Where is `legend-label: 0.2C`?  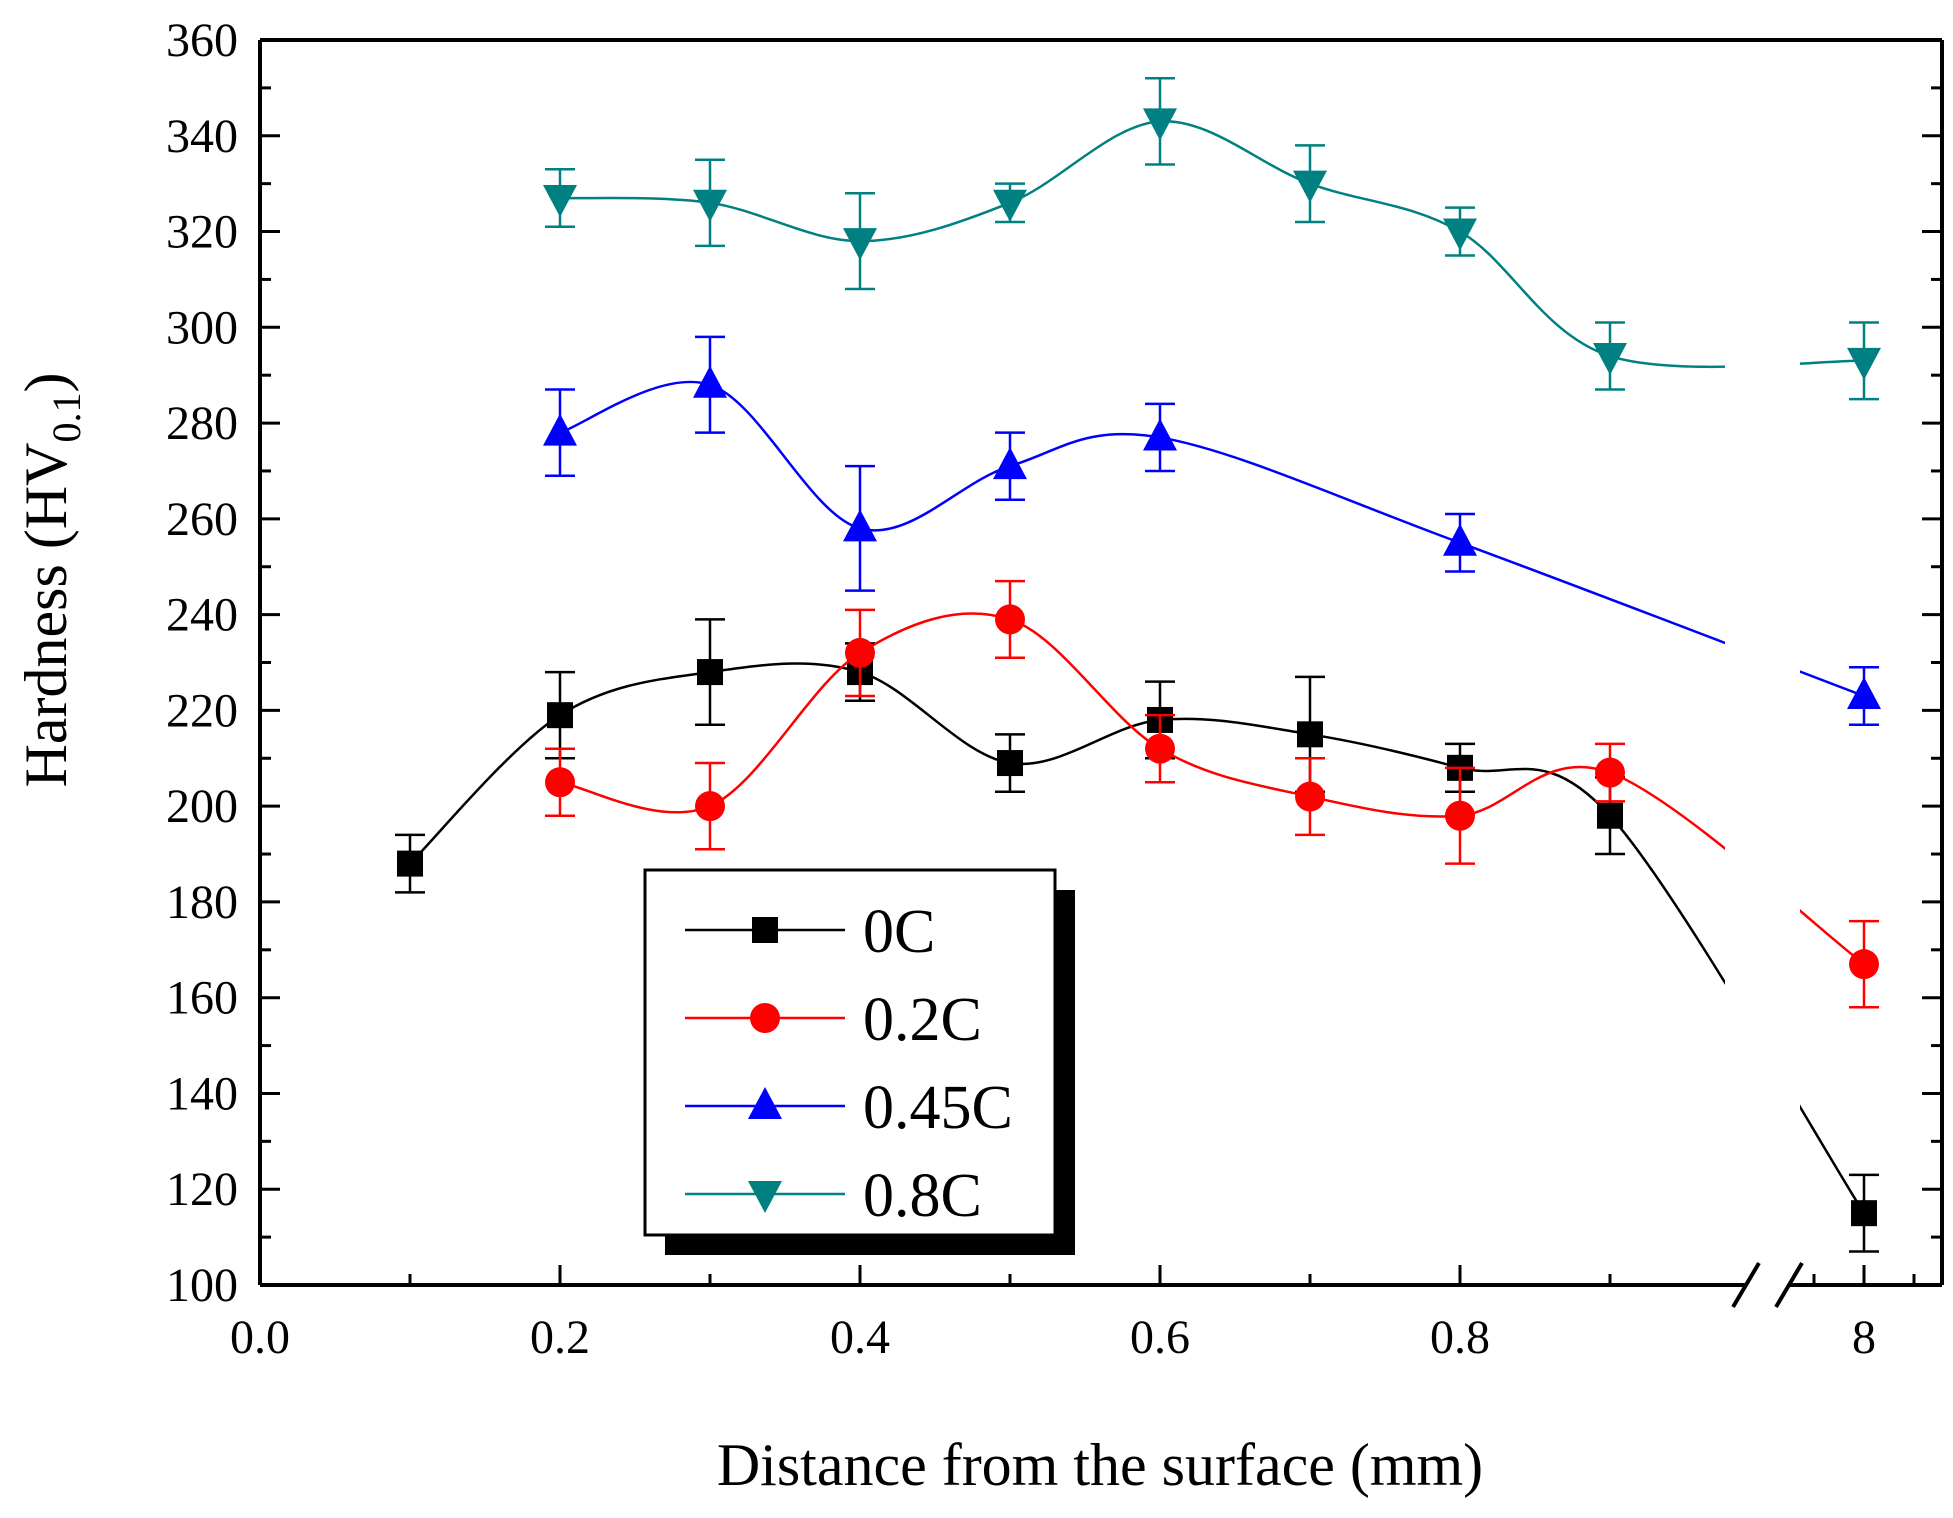
legend-label: 0.2C is located at coordinates (922, 1020).